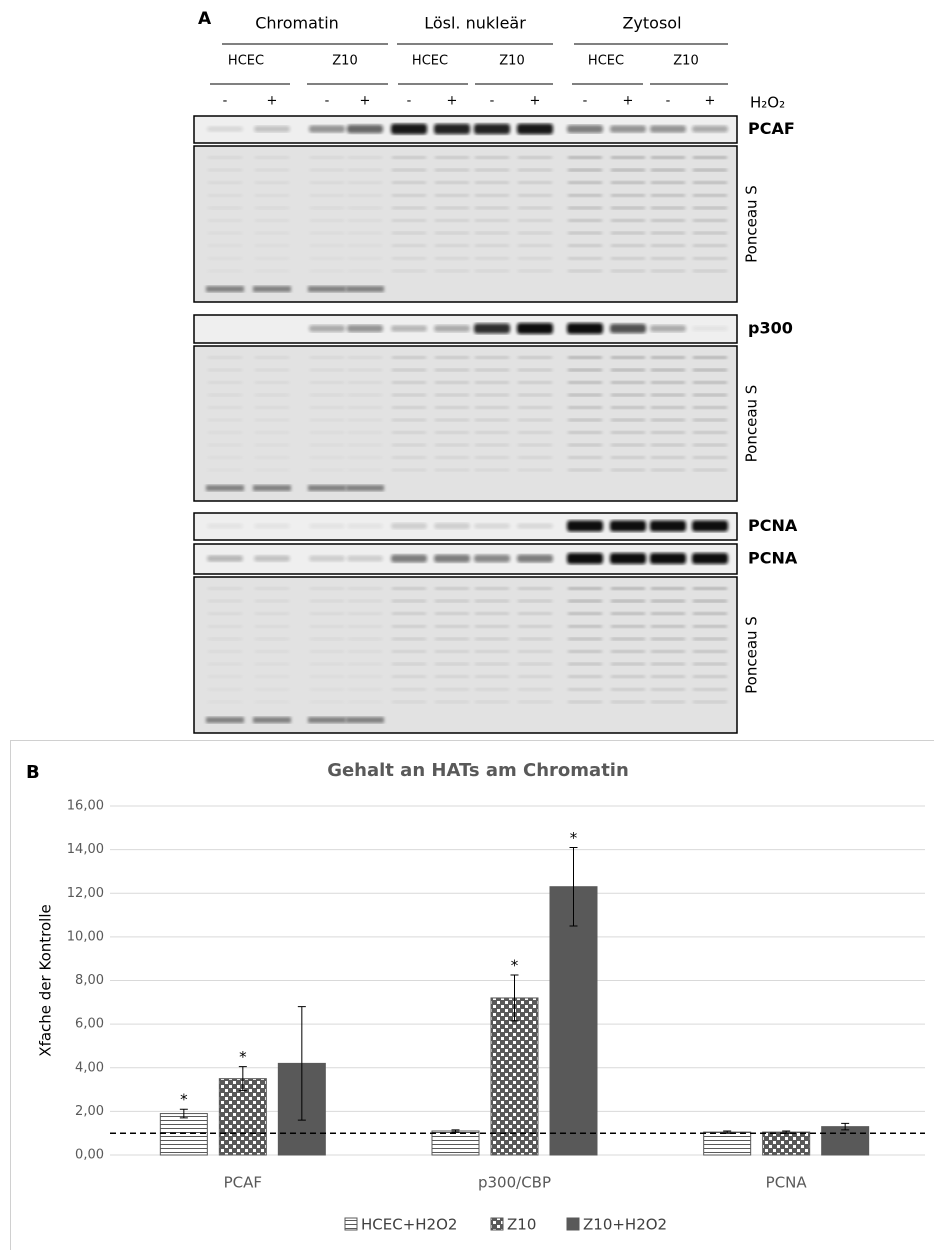 This screenshot has width=934, height=1250. I want to click on blot-label: Ponceau S, so click(752, 224).